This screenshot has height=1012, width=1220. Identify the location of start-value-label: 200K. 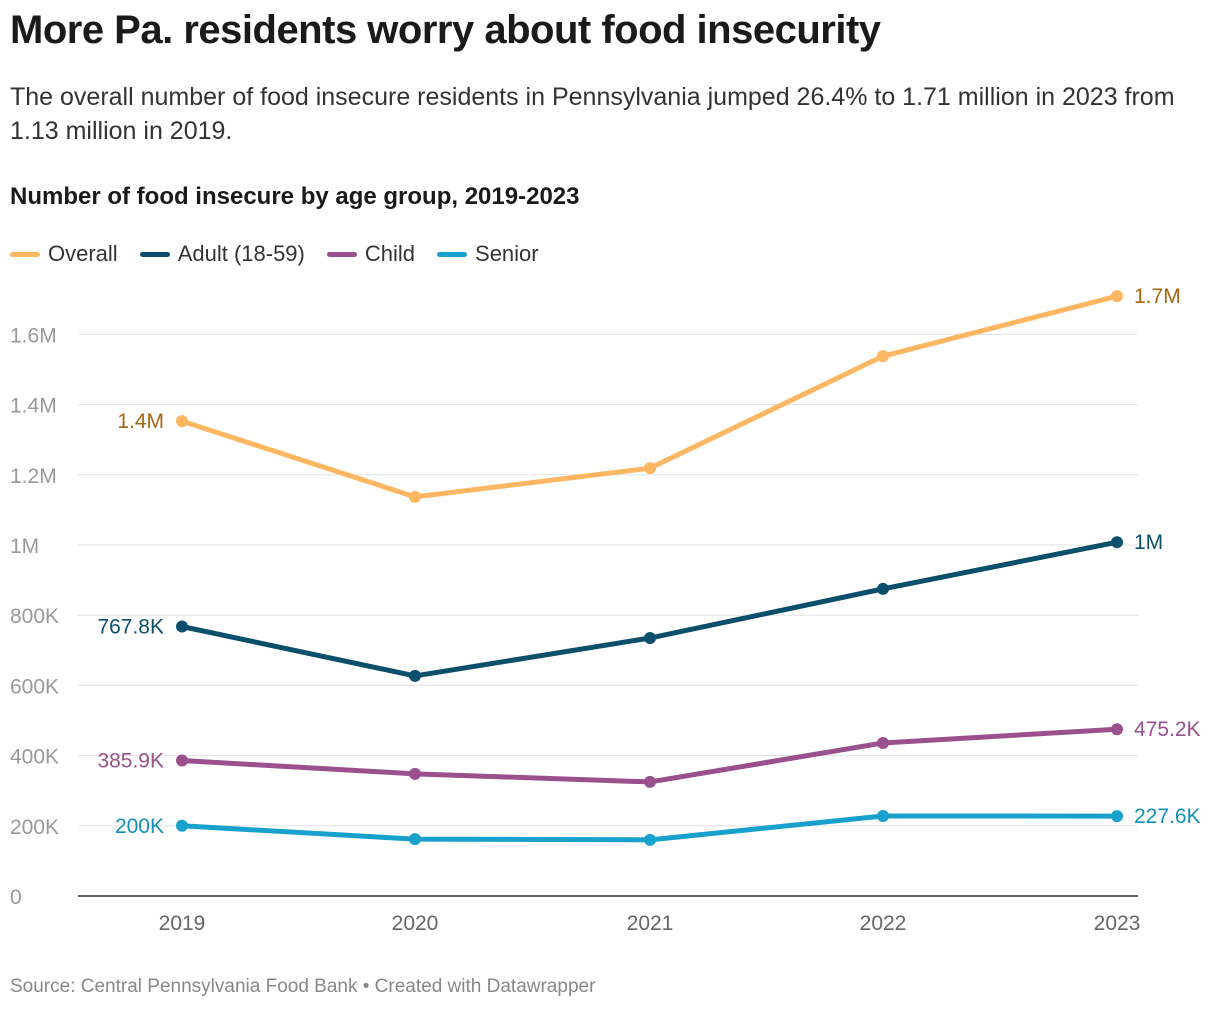
(139, 826).